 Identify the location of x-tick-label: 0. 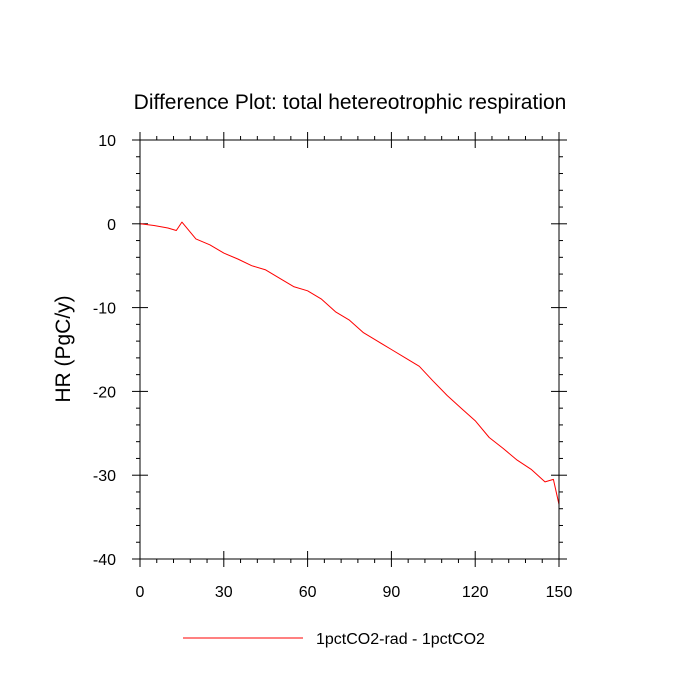
(140, 592).